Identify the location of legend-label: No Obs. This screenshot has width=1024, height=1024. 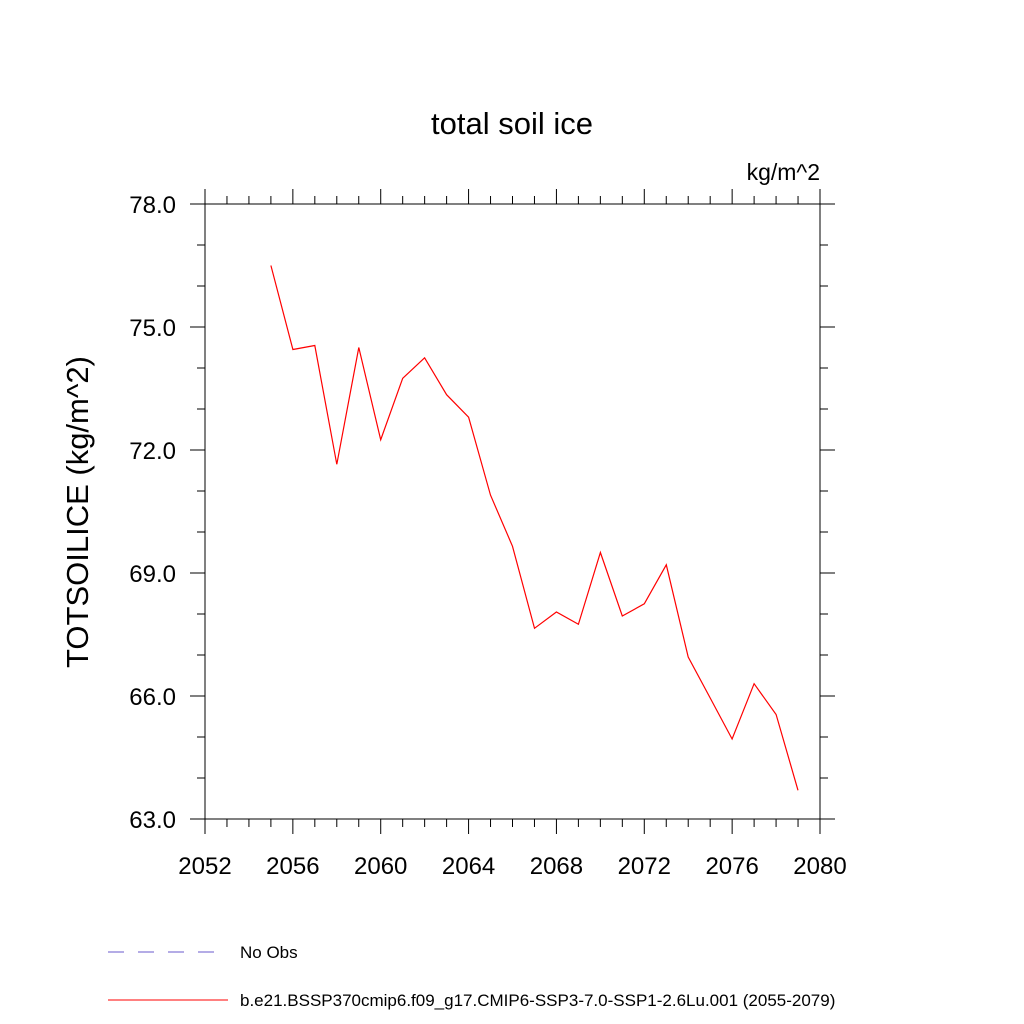
(269, 952).